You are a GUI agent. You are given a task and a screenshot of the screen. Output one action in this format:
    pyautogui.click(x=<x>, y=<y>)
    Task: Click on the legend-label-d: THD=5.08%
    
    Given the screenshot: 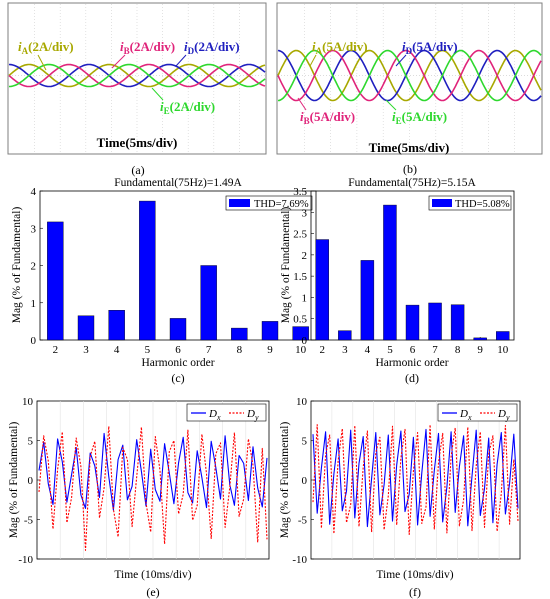 What is the action you would take?
    pyautogui.click(x=482, y=204)
    